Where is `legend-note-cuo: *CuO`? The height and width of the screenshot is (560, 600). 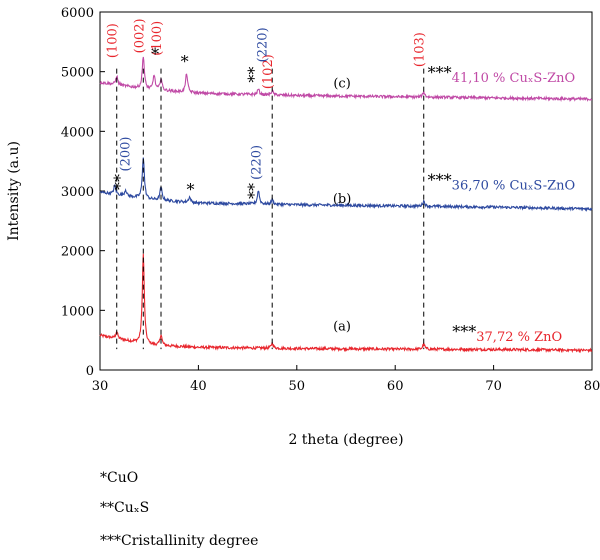 legend-note-cuo: *CuO is located at coordinates (119, 478).